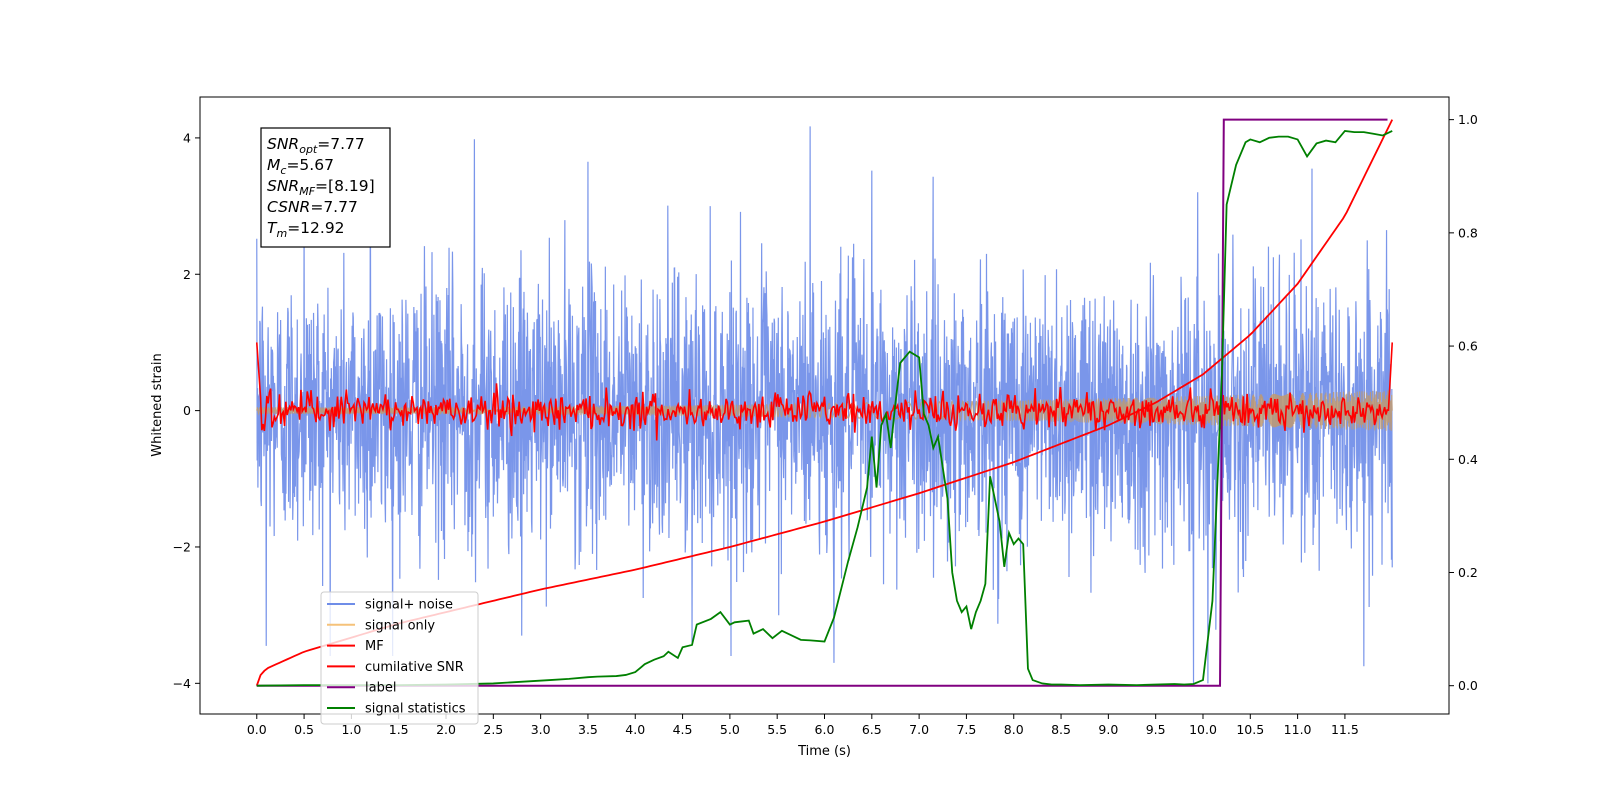  Describe the element at coordinates (1468, 685) in the screenshot. I see `y-right-tick-label: 0.0` at that location.